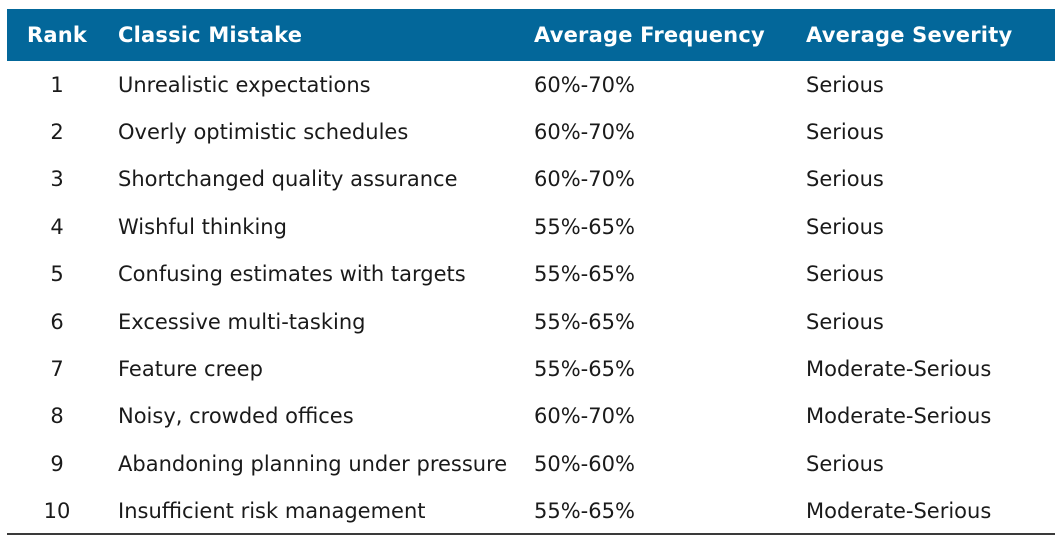  I want to click on rank-cell: 8, so click(57, 416).